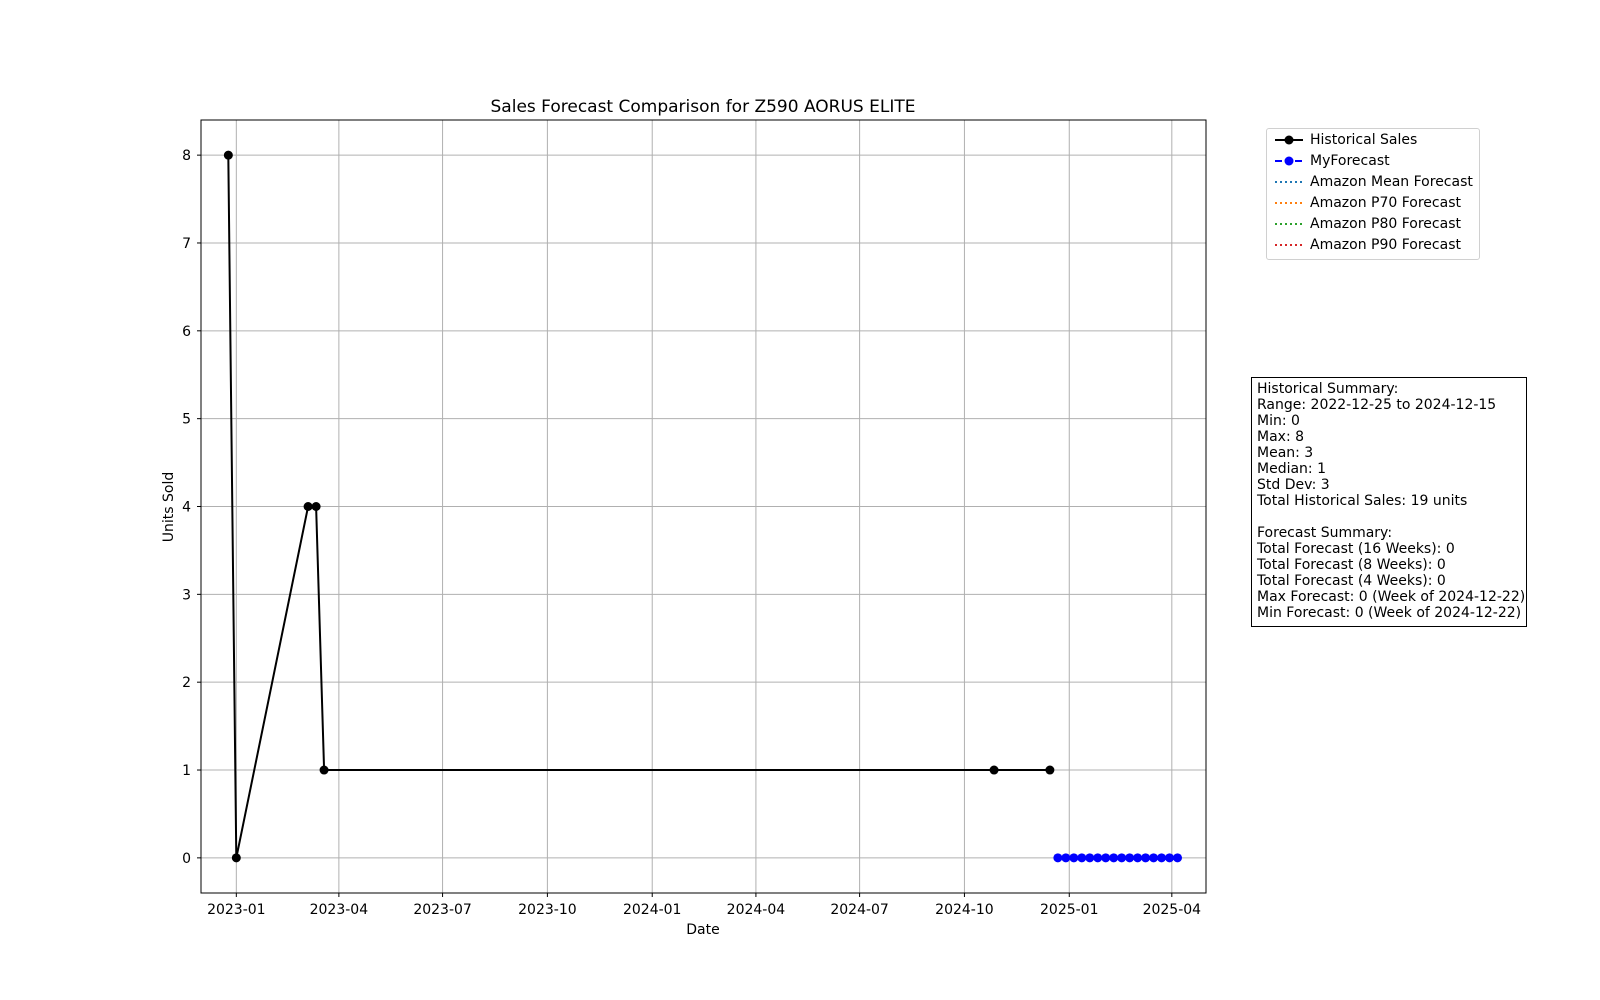 The image size is (1600, 1000). What do you see at coordinates (1069, 910) in the screenshot?
I see `x-tick-label: 2025-01` at bounding box center [1069, 910].